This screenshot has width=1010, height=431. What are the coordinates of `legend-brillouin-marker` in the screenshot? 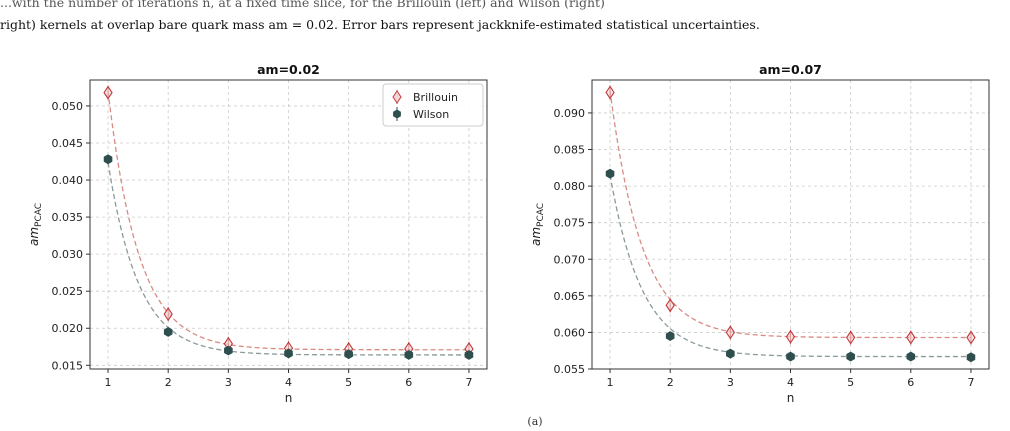 It's located at (397, 97).